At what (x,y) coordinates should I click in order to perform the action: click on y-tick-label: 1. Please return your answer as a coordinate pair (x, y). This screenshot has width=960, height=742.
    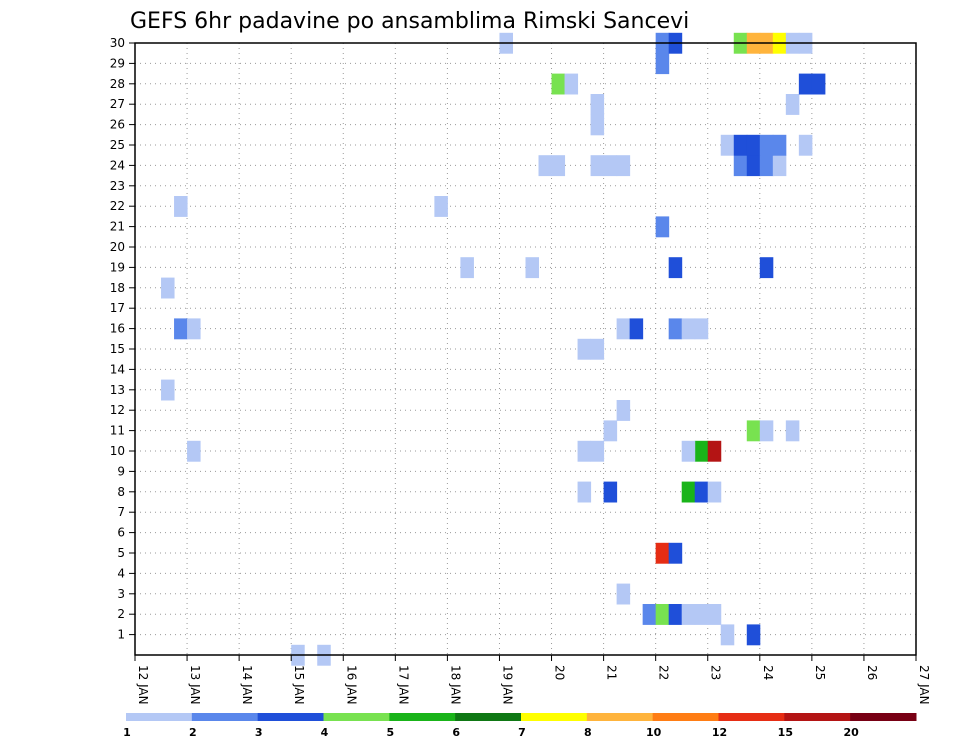
    Looking at the image, I should click on (121, 635).